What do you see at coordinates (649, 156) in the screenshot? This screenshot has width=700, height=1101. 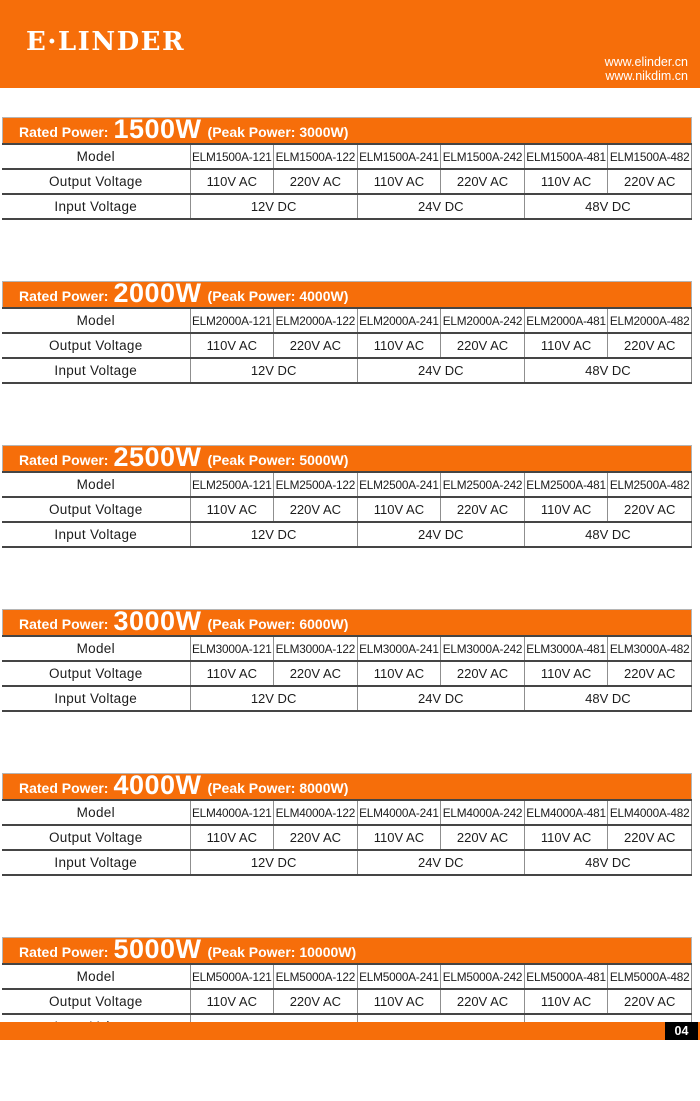 I see `model-cell: ELM1500A-482` at bounding box center [649, 156].